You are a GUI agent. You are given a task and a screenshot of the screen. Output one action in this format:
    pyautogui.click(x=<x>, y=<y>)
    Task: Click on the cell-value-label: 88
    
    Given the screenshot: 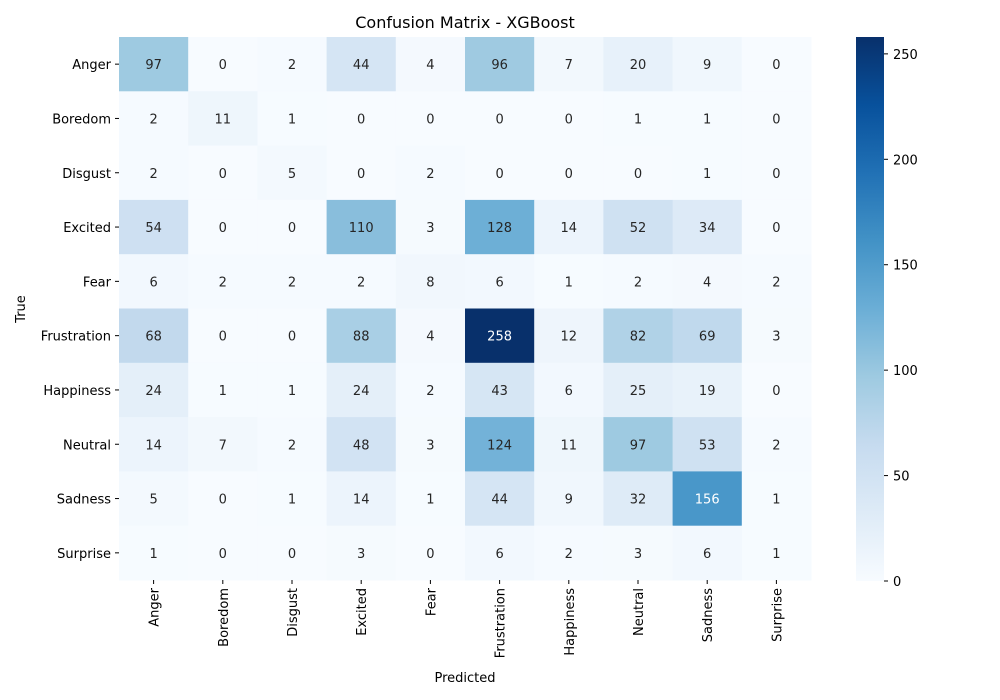 What is the action you would take?
    pyautogui.click(x=361, y=337)
    